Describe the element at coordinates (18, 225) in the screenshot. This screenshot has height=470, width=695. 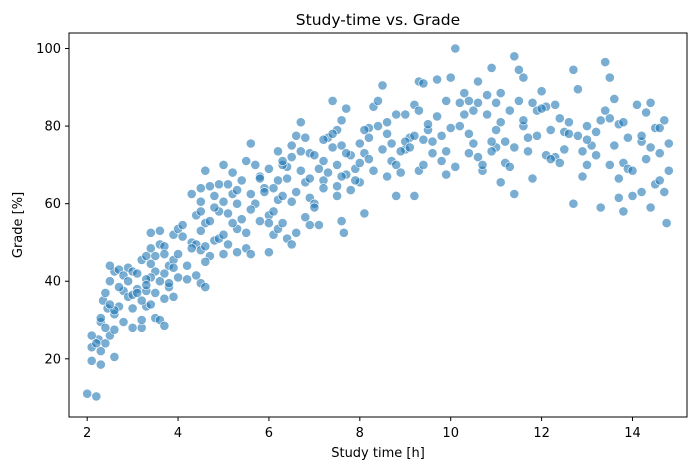
I see `y-axis-label: Grade [%]` at that location.